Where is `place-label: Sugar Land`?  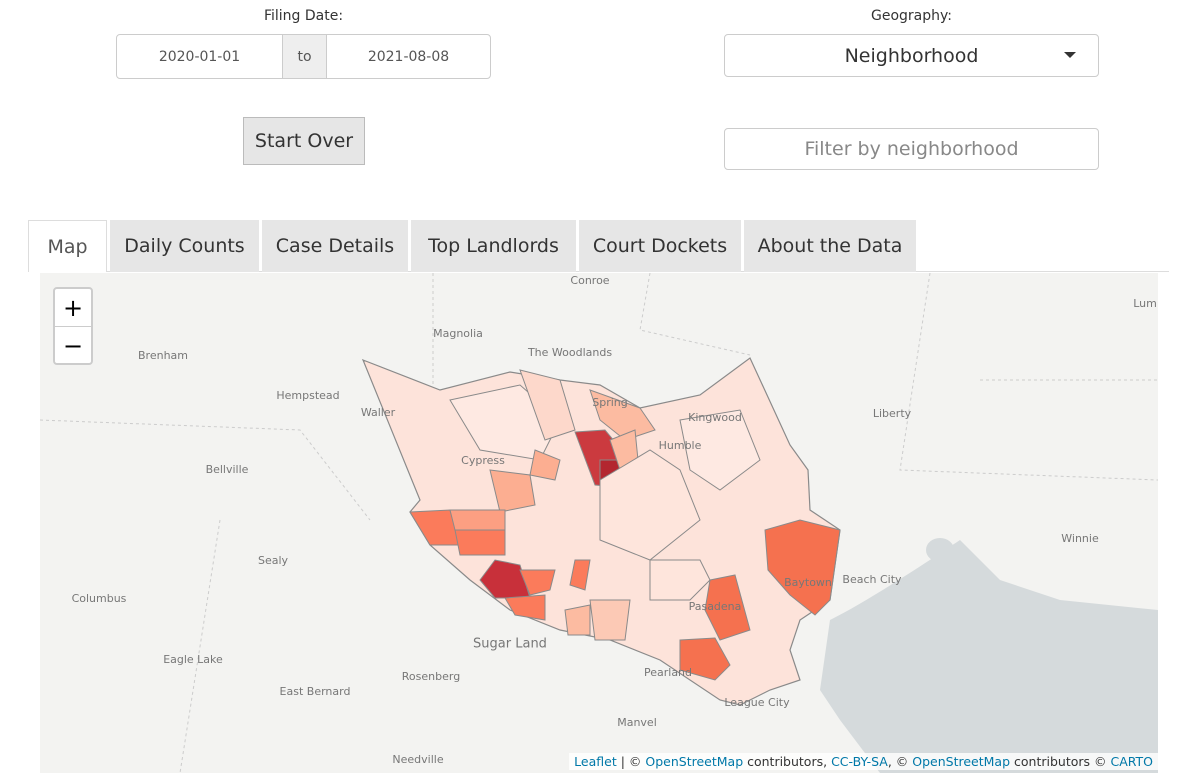
place-label: Sugar Land is located at coordinates (510, 644).